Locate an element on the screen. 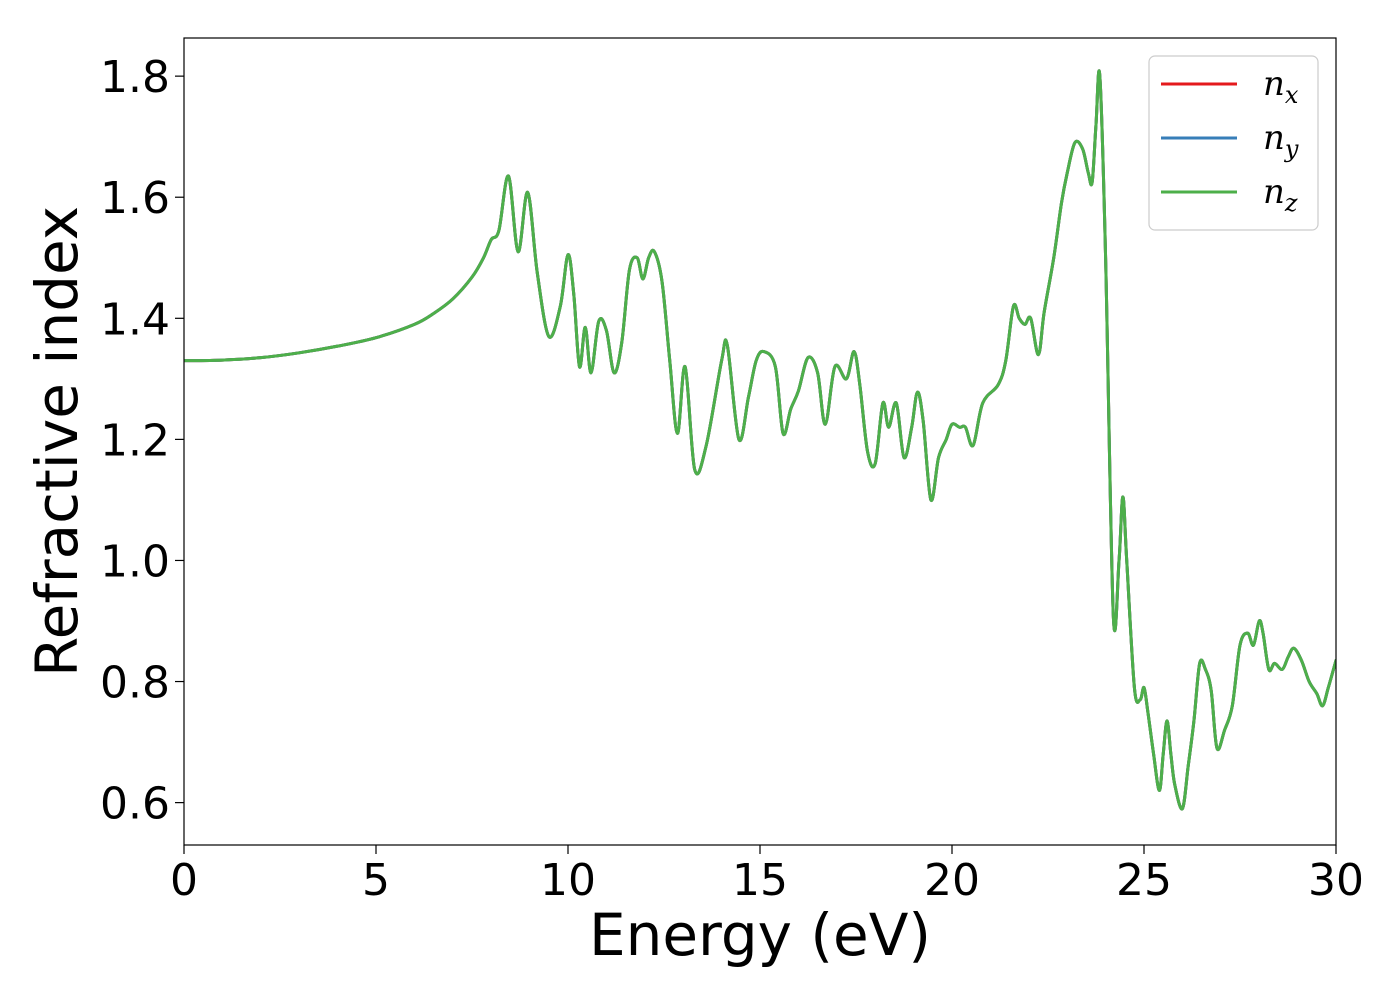 This screenshot has height=1000, width=1400. y-tick-label: 1.2 is located at coordinates (135, 440).